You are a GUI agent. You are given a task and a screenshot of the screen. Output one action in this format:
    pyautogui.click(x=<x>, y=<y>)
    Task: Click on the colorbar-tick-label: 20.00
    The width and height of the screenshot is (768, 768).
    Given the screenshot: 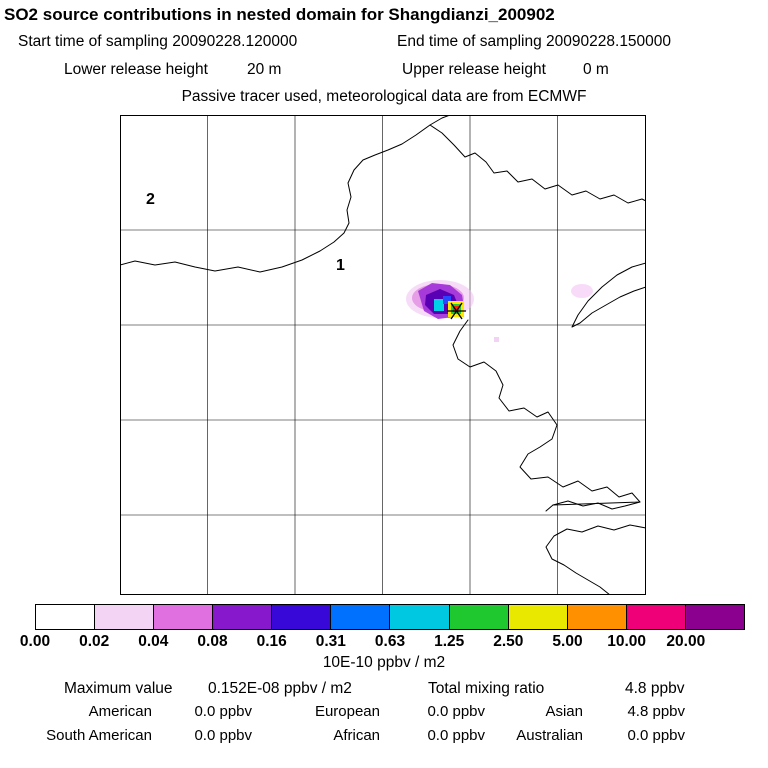 What is the action you would take?
    pyautogui.click(x=686, y=641)
    